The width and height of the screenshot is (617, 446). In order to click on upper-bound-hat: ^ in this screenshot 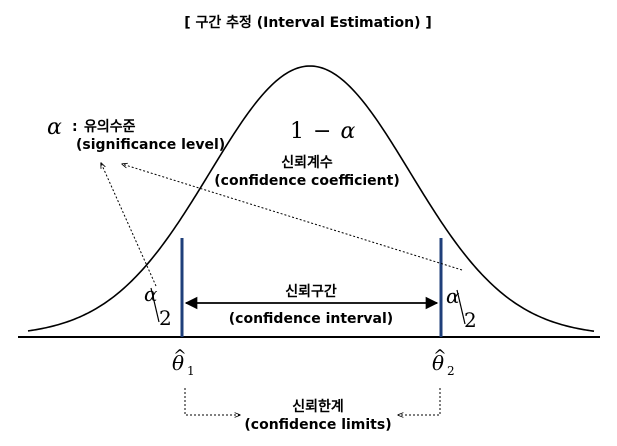, I will do `click(439, 355)`.